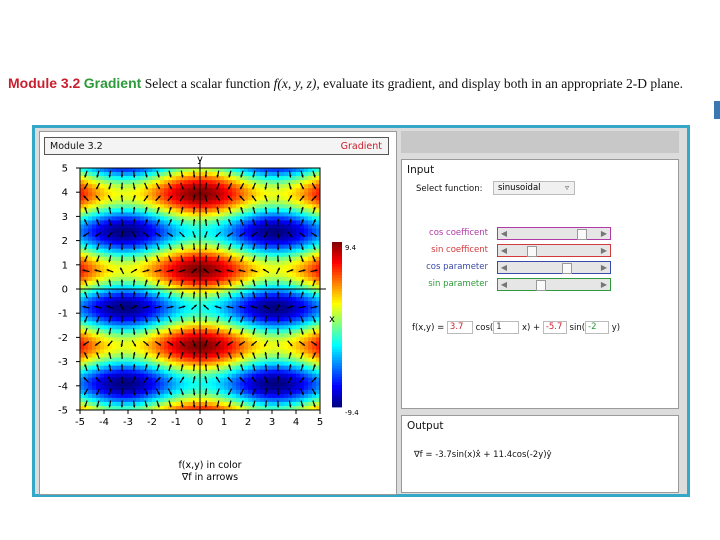  What do you see at coordinates (337, 403) in the screenshot?
I see `colorbar-segment` at bounding box center [337, 403].